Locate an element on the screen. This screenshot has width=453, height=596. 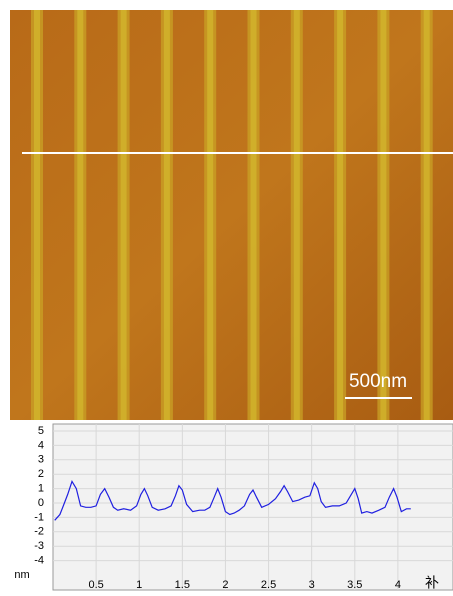
y-tick-label: 5 is located at coordinates (41, 431).